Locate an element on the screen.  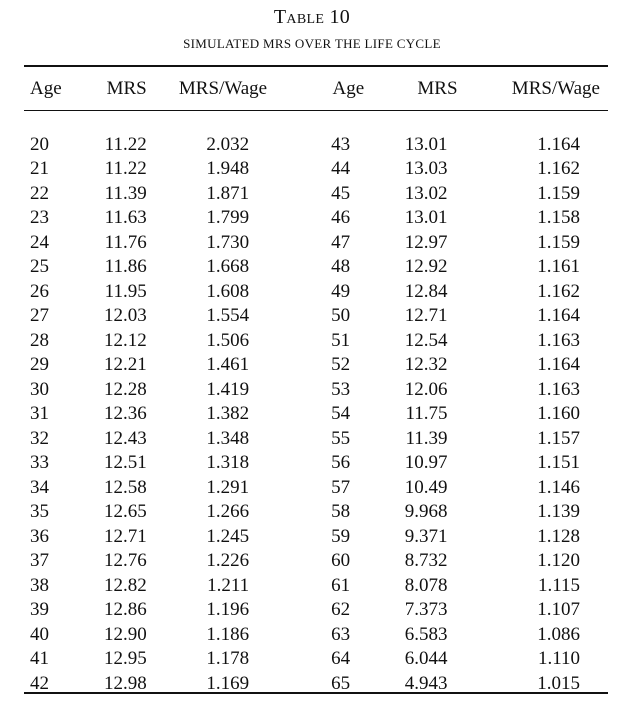
cell-mrs-wage: 1.161 is located at coordinates (558, 266).